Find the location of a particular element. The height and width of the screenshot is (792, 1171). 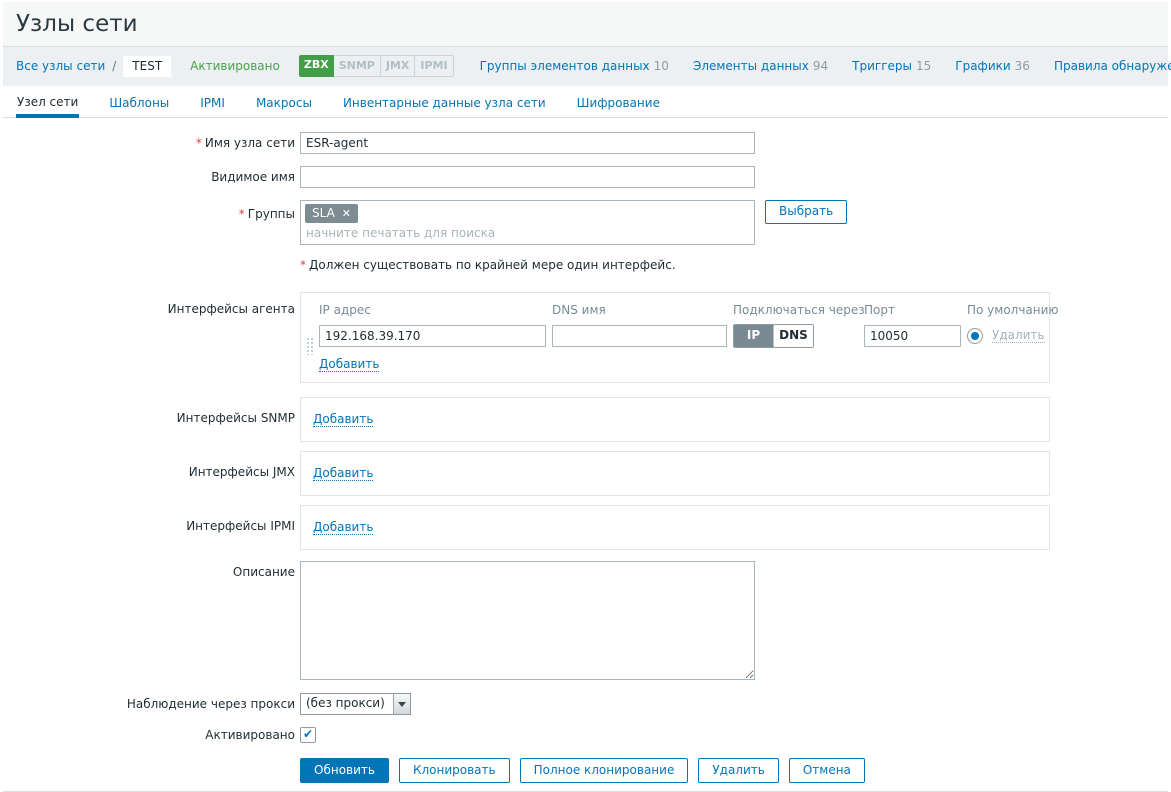

snmp-add-interface-link: Добавить is located at coordinates (343, 419).